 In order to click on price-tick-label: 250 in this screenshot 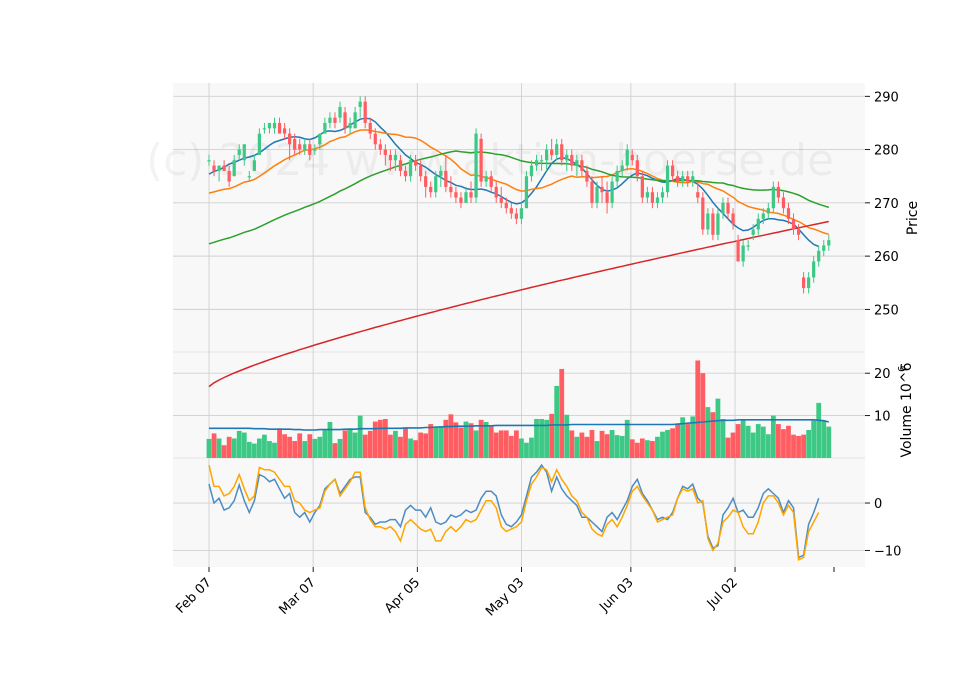, I will do `click(886, 310)`.